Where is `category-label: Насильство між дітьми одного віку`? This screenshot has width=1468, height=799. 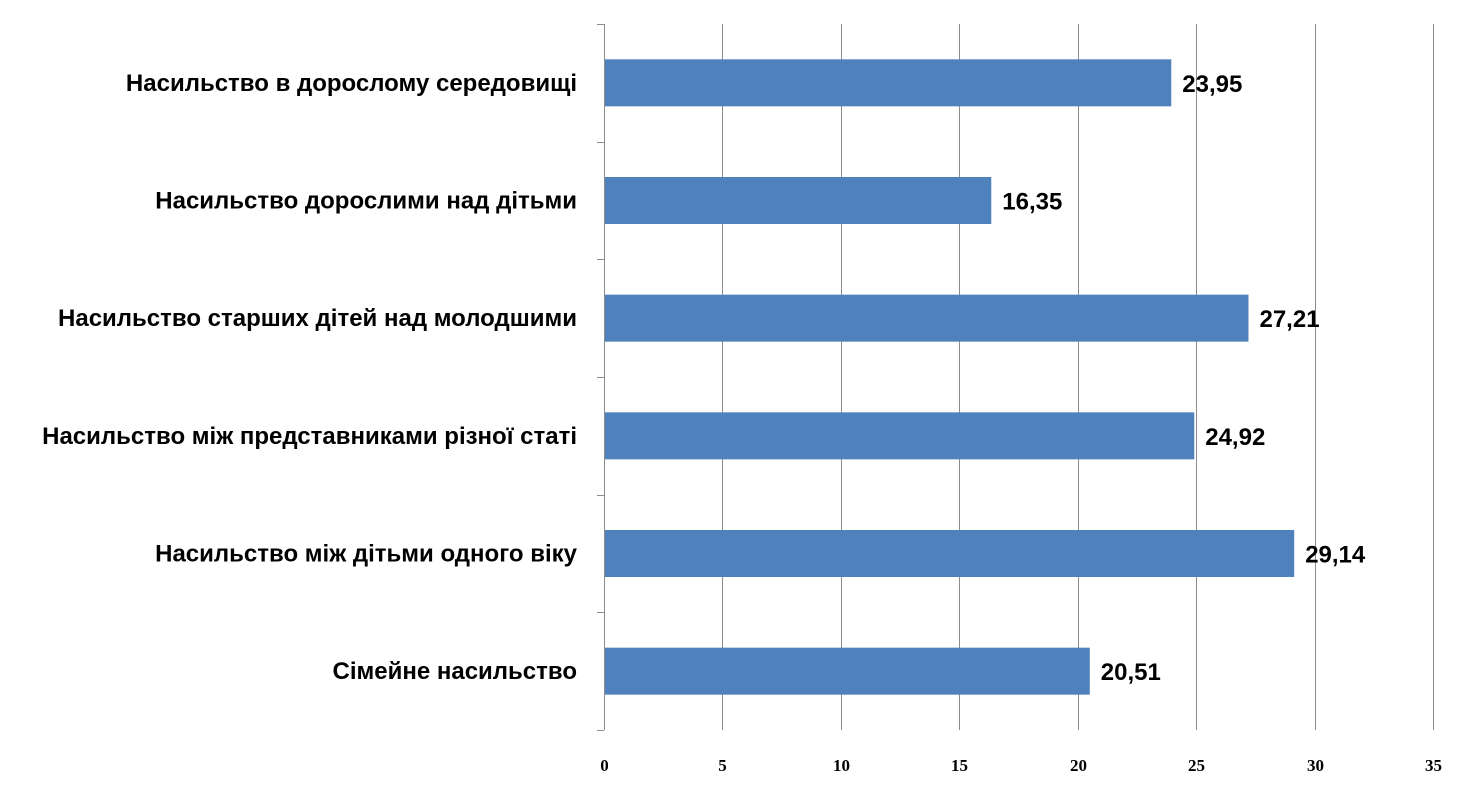
category-label: Насильство між дітьми одного віку is located at coordinates (366, 554).